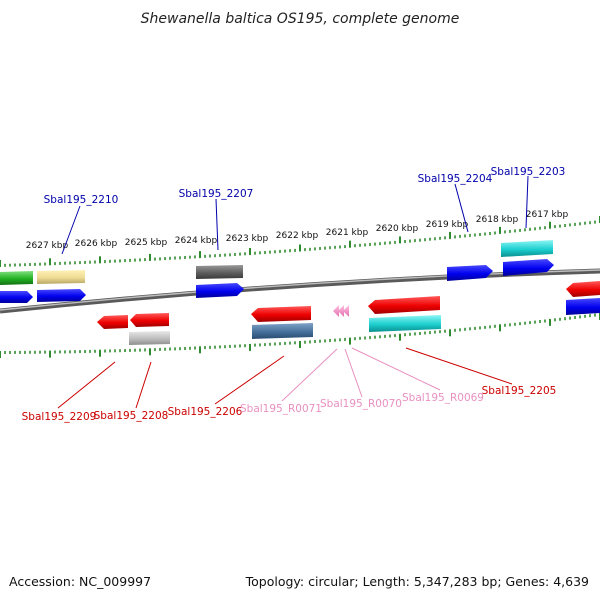  Describe the element at coordinates (497, 220) in the screenshot. I see `tick-label-2618: 2618 kbp` at that location.